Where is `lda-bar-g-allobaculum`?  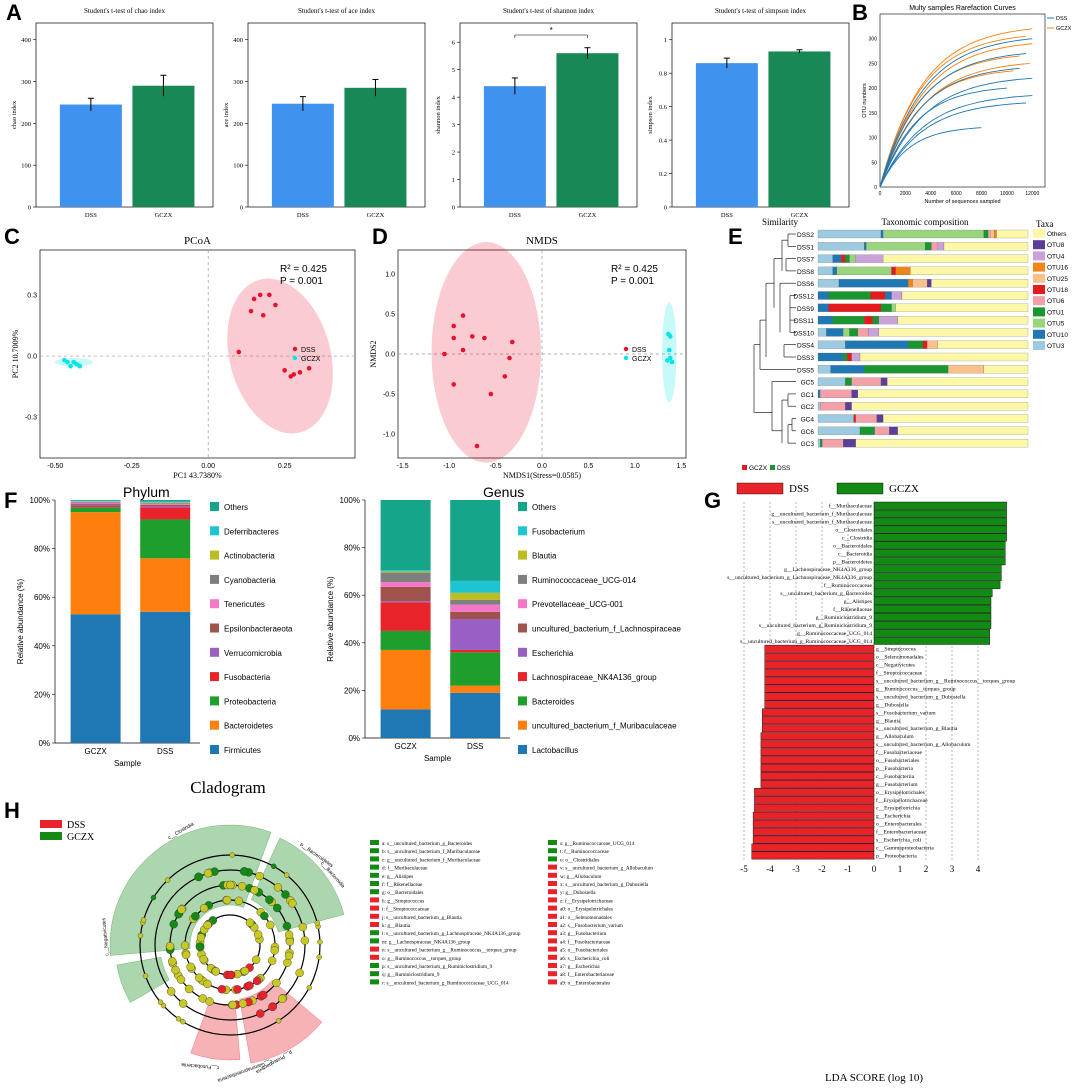 lda-bar-g-allobaculum is located at coordinates (817, 736).